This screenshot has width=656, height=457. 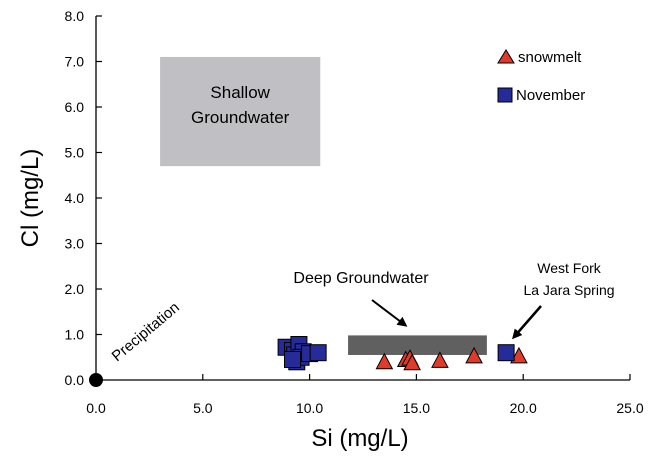 What do you see at coordinates (308, 361) in the screenshot?
I see `data-points` at bounding box center [308, 361].